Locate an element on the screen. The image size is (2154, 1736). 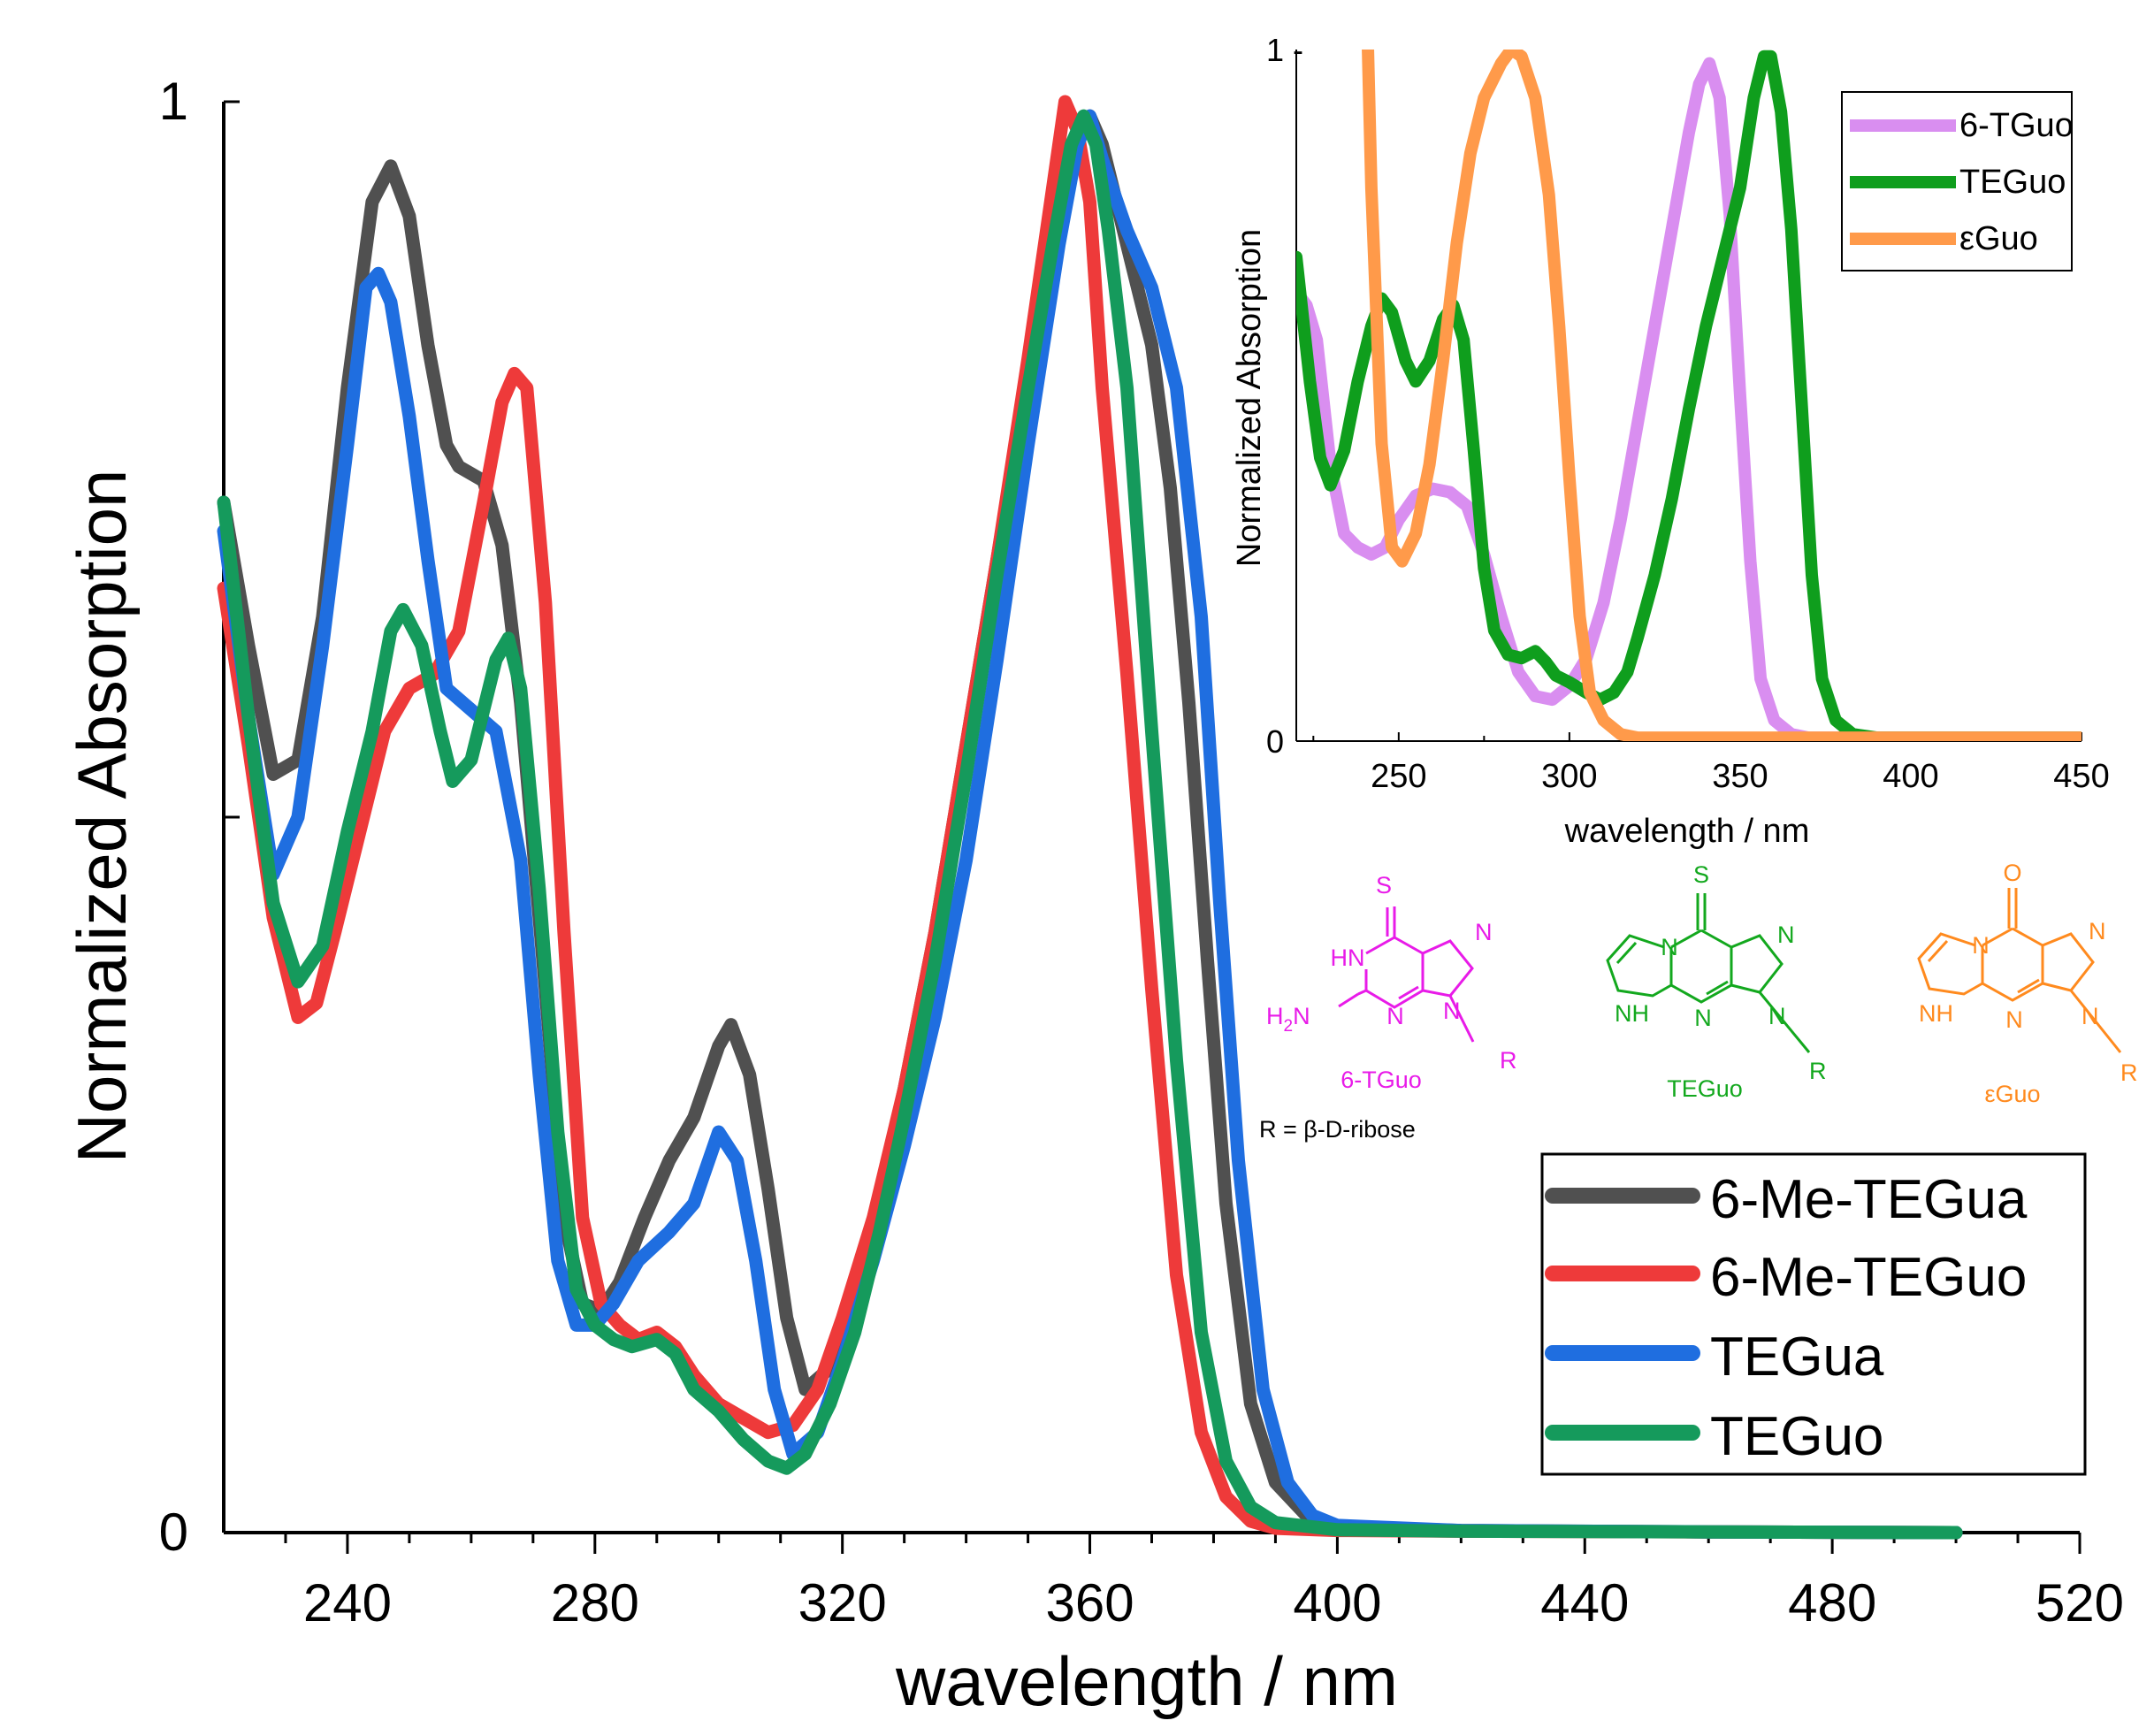
inset-y-axis-label: Normalized Absorption is located at coordinates (1249, 398).